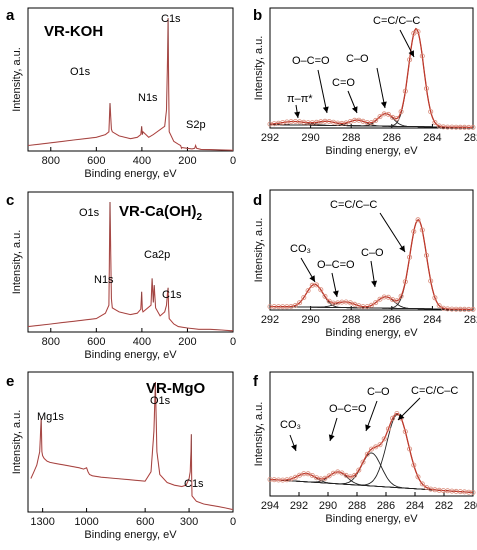 The height and width of the screenshot is (550, 477). What do you see at coordinates (86, 522) in the screenshot?
I see `x-tick-label: 1000` at bounding box center [86, 522].